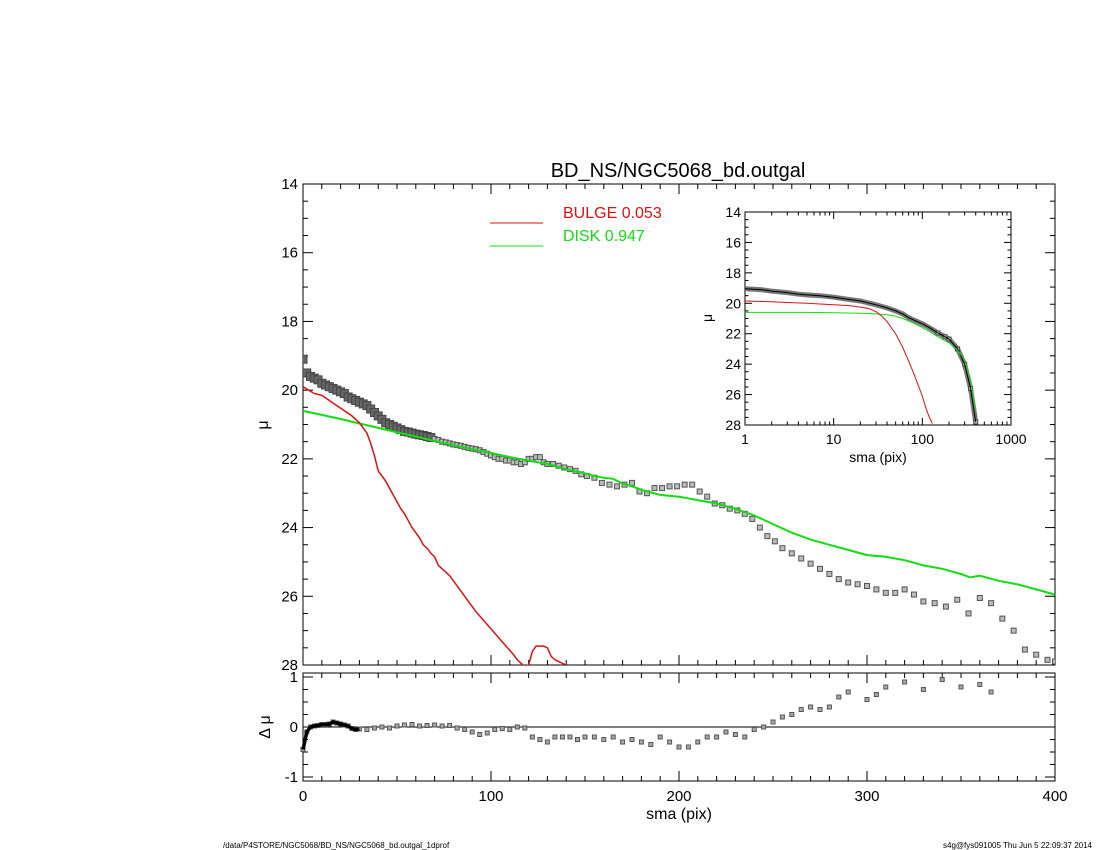  What do you see at coordinates (604, 236) in the screenshot?
I see `legend-label-disk: DISK 0.947` at bounding box center [604, 236].